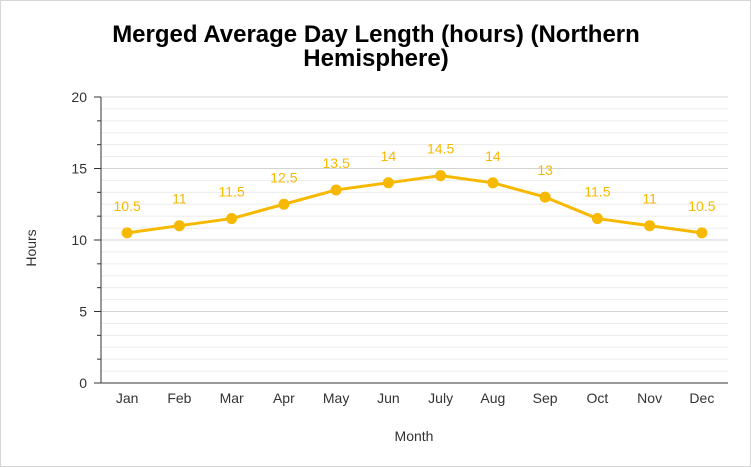  Describe the element at coordinates (127, 398) in the screenshot. I see `x-tick-label: Jan` at that location.